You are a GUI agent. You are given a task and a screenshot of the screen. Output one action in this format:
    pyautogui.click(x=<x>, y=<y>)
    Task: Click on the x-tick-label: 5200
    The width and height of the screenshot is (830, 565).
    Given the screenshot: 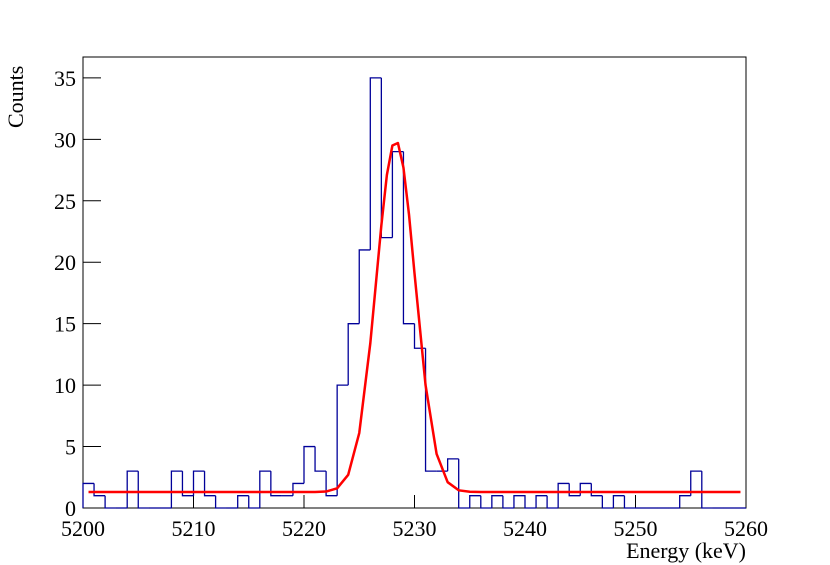 What is the action you would take?
    pyautogui.click(x=83, y=528)
    